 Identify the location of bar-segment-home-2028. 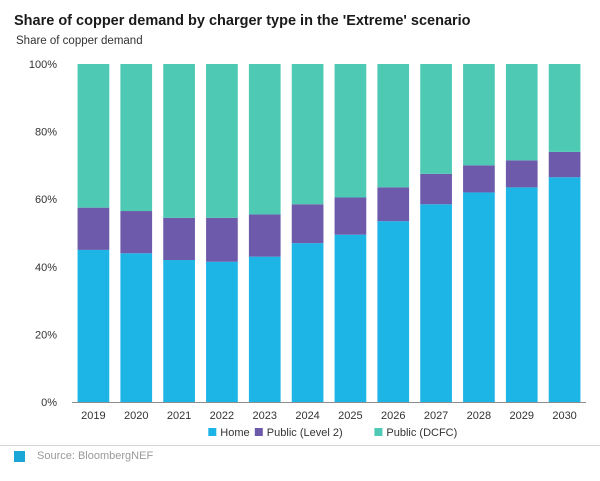
(479, 297).